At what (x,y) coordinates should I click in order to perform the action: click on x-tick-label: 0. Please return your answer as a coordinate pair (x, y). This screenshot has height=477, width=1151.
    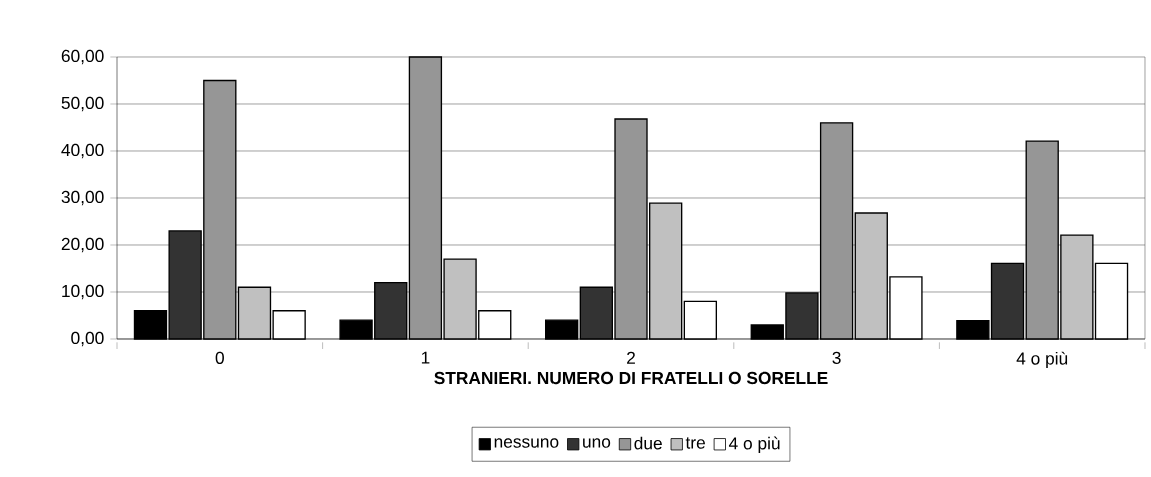
    Looking at the image, I should click on (219, 357).